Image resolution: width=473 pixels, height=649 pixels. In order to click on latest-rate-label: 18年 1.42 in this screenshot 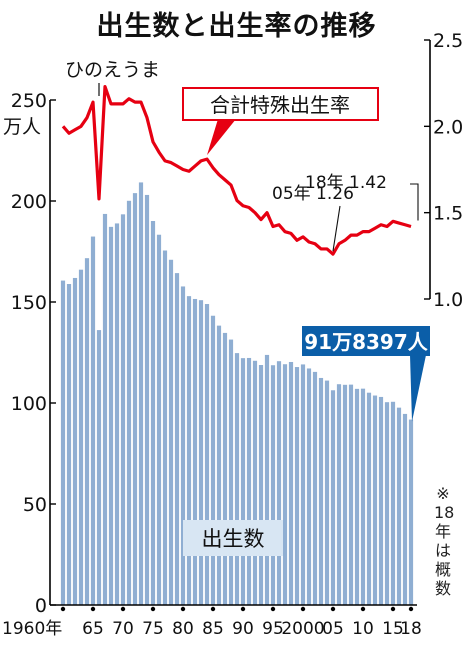, I will do `click(346, 183)`.